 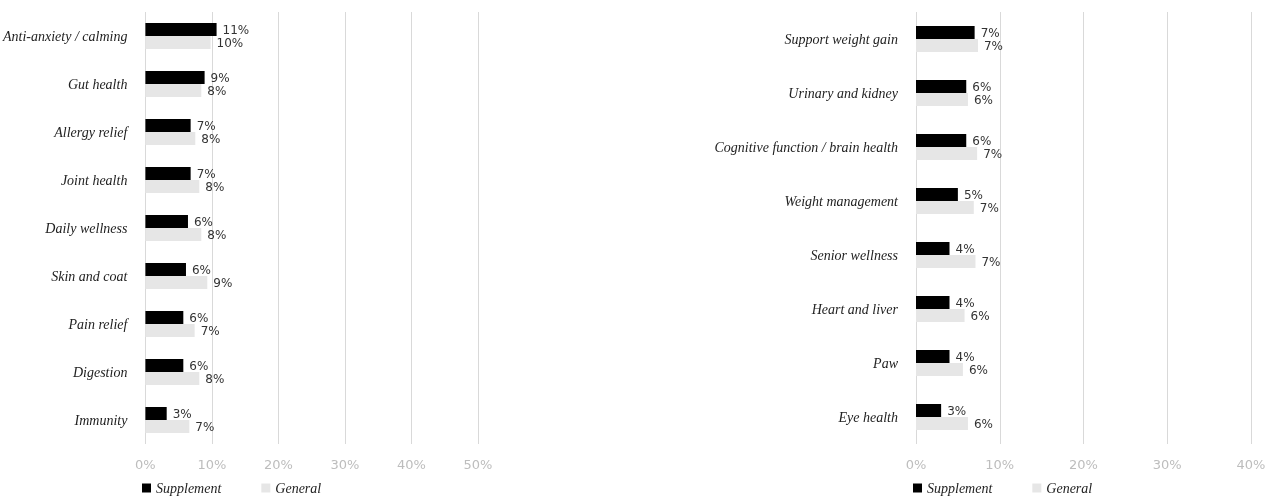 I want to click on y-tick-label: Cognitive function / brain health, so click(x=806, y=147).